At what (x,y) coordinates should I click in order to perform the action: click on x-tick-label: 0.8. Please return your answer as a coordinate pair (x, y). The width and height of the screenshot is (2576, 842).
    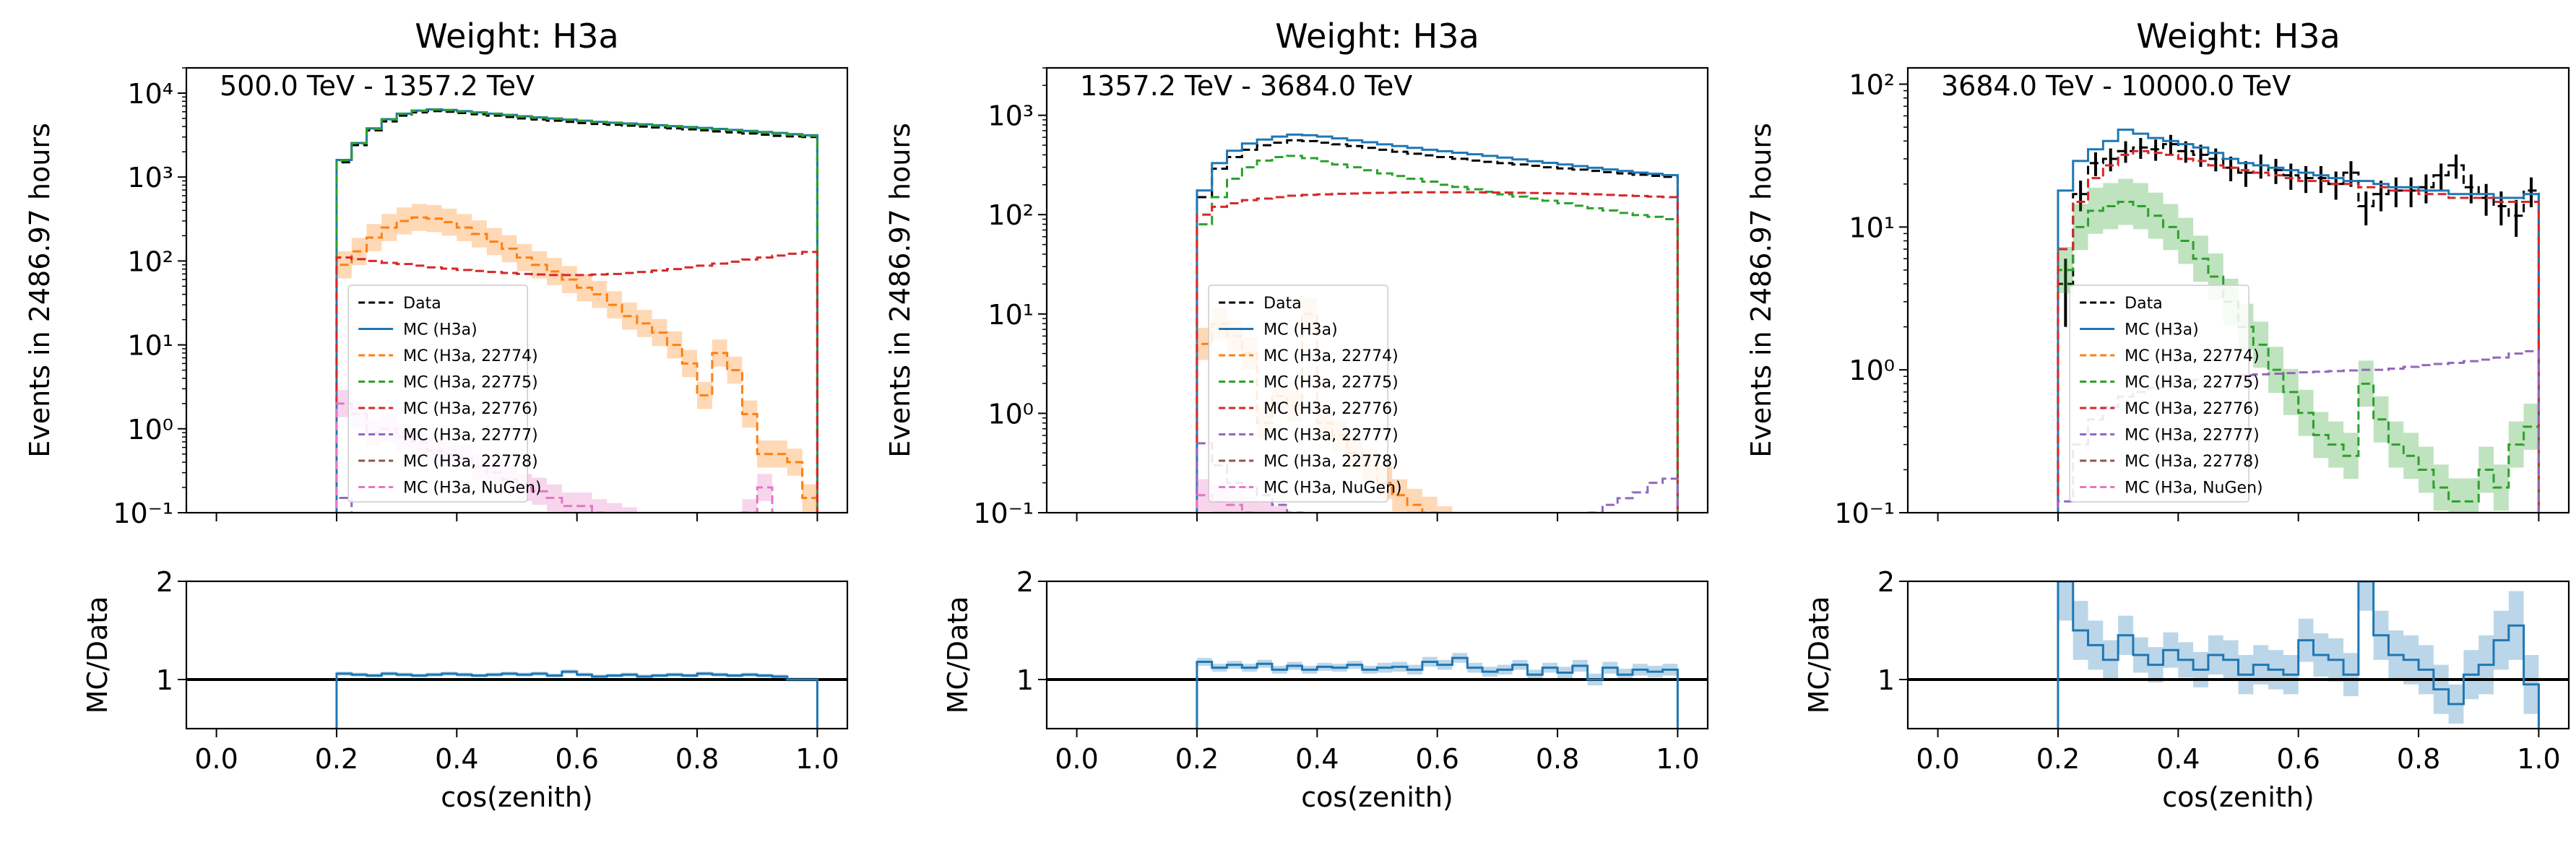
    Looking at the image, I should click on (697, 759).